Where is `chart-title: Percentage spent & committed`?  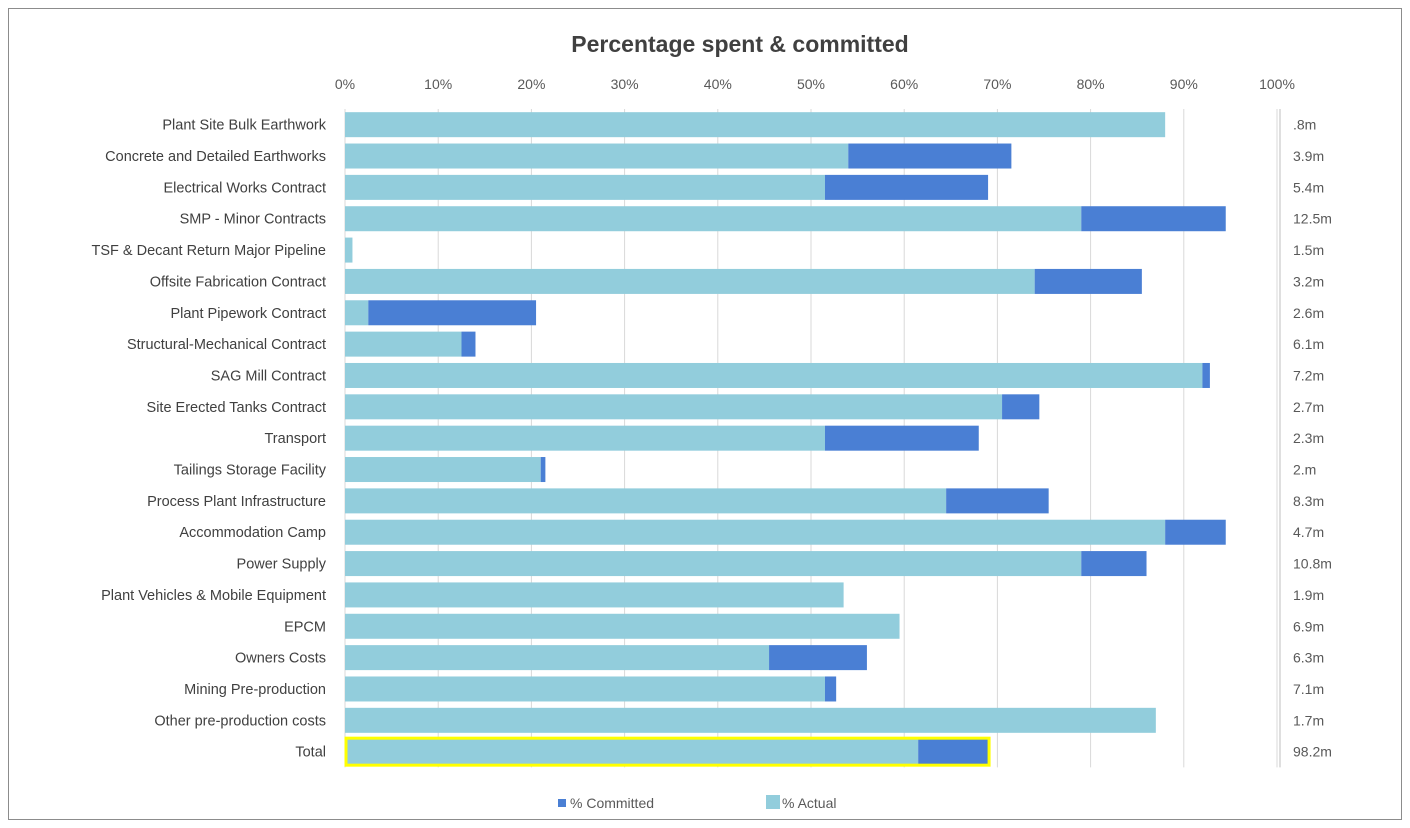 chart-title: Percentage spent & committed is located at coordinates (739, 44).